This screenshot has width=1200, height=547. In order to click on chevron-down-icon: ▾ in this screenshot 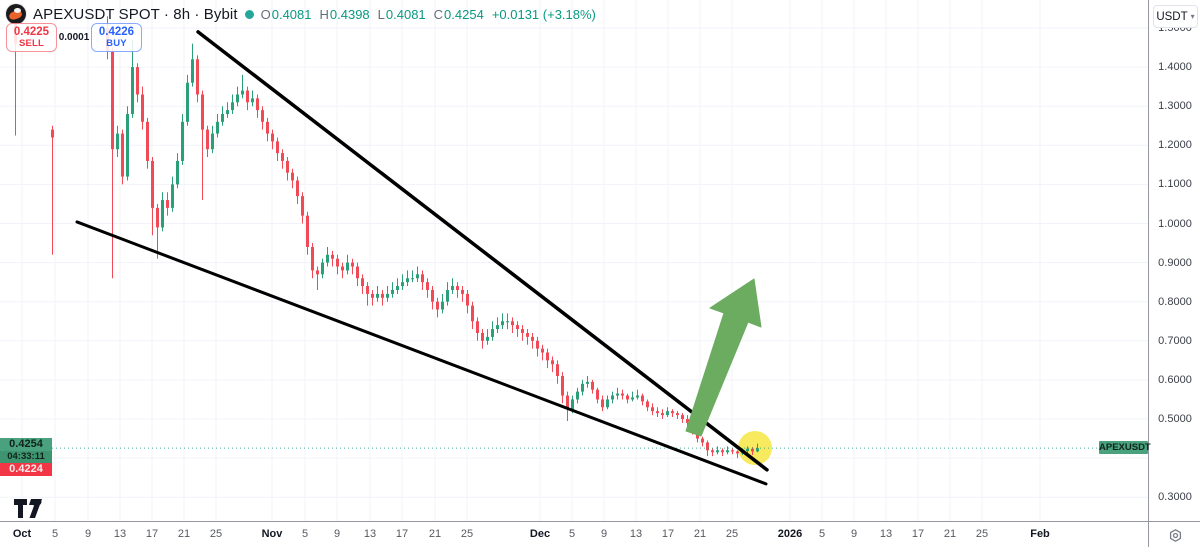, I will do `click(1192, 16)`.